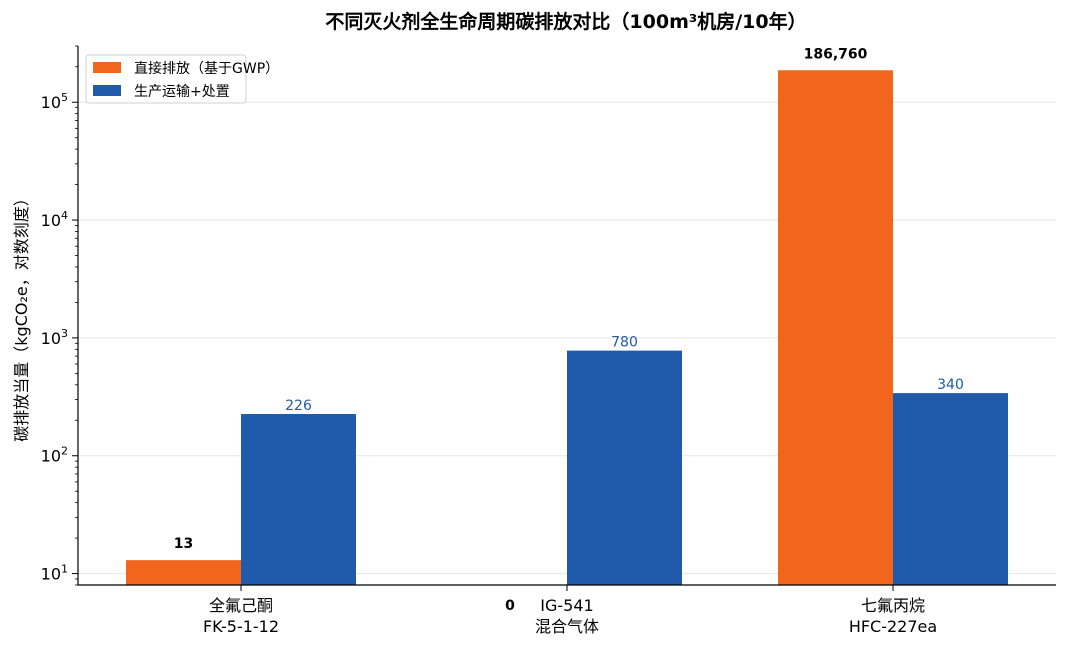  What do you see at coordinates (21, 315) in the screenshot?
I see `y-axis-label: 碳排放当量（kgCO₂e，对数刻度）` at bounding box center [21, 315].